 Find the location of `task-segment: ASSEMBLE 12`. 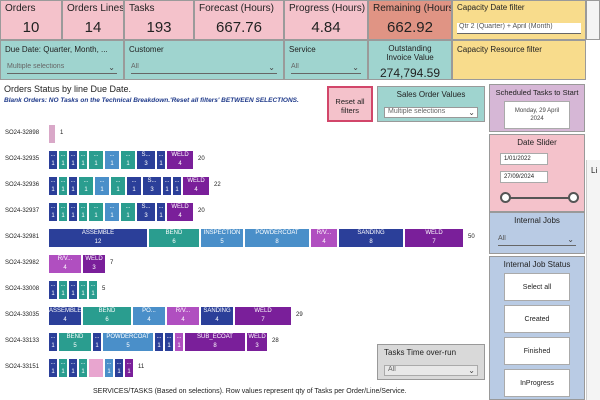

task-segment: ASSEMBLE 12 is located at coordinates (98, 238).